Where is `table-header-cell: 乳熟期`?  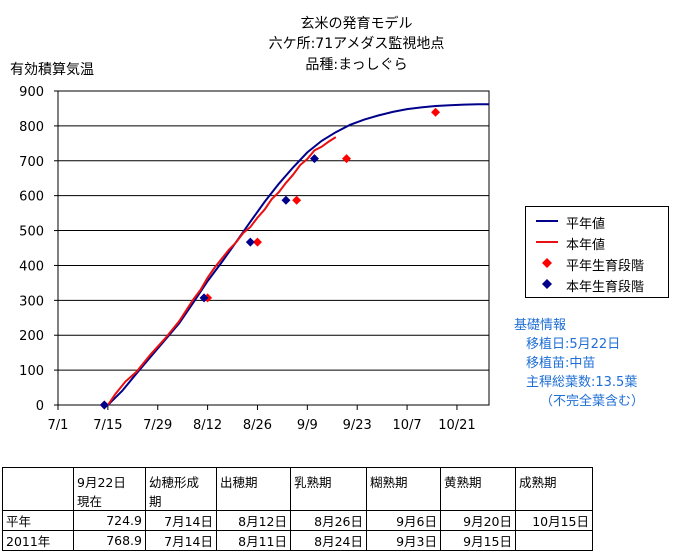 table-header-cell: 乳熟期 is located at coordinates (328, 489).